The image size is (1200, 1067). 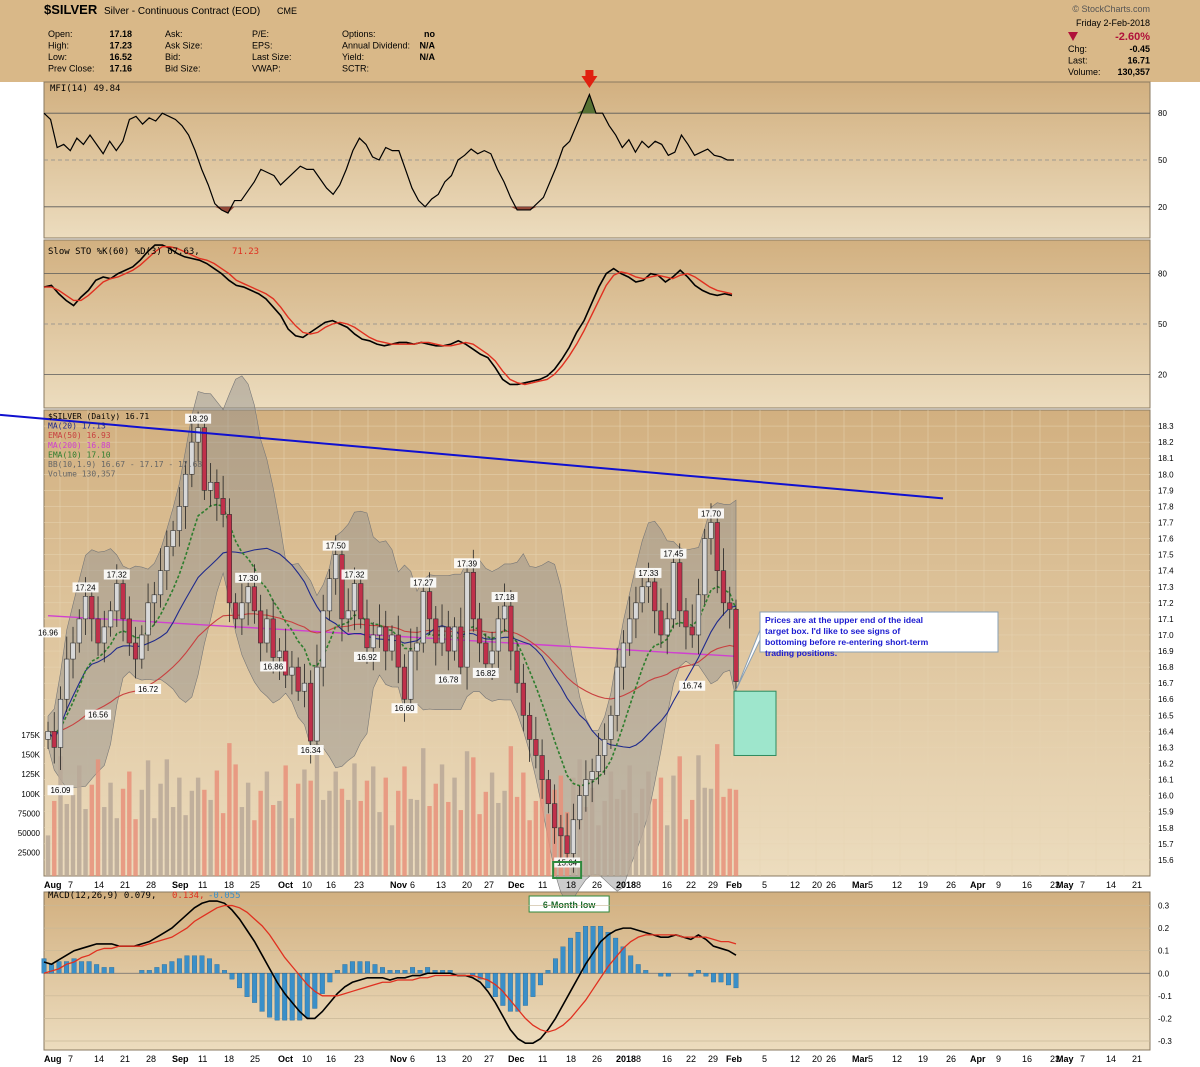 I want to click on axis-tick-label: 17.7, so click(x=1166, y=522).